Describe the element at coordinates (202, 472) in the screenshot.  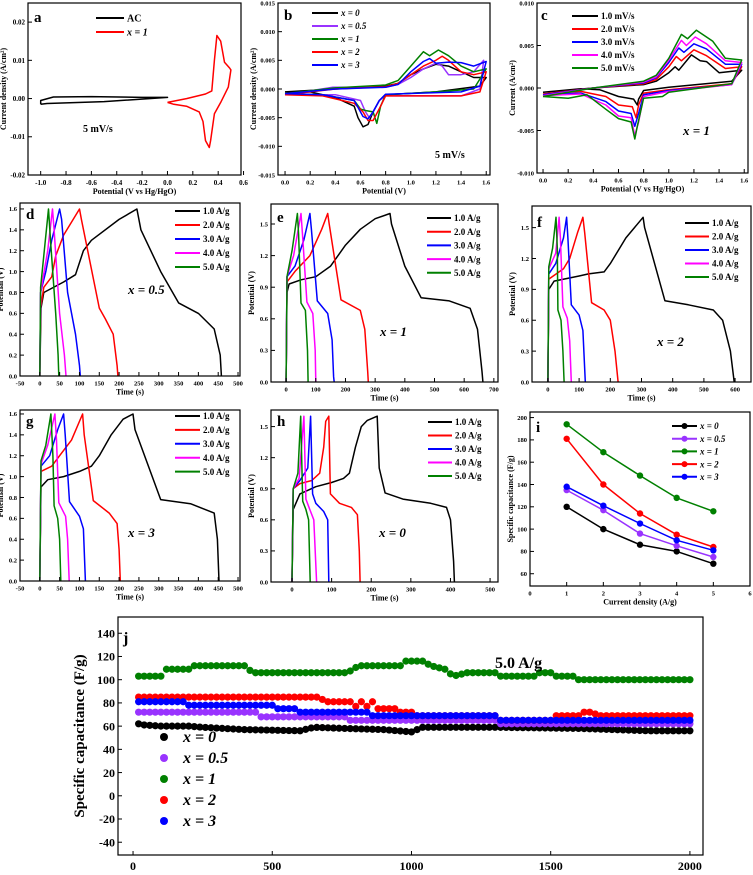
I see `legend-item: 5.0 A/g` at that location.